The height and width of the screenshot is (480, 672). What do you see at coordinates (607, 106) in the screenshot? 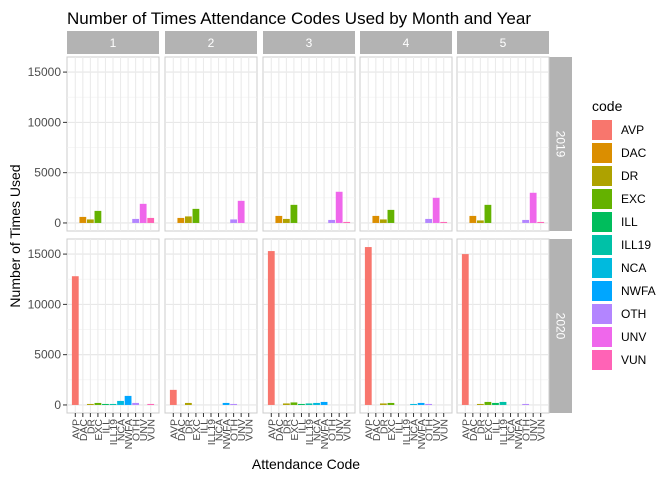
I see `legend-title: code` at bounding box center [607, 106].